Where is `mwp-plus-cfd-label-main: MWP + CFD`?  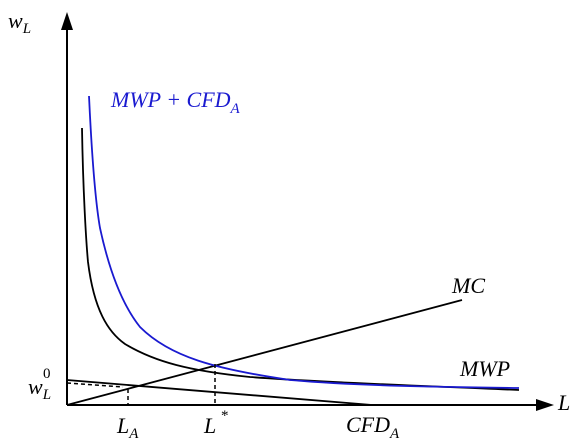 mwp-plus-cfd-label-main: MWP + CFD is located at coordinates (170, 99).